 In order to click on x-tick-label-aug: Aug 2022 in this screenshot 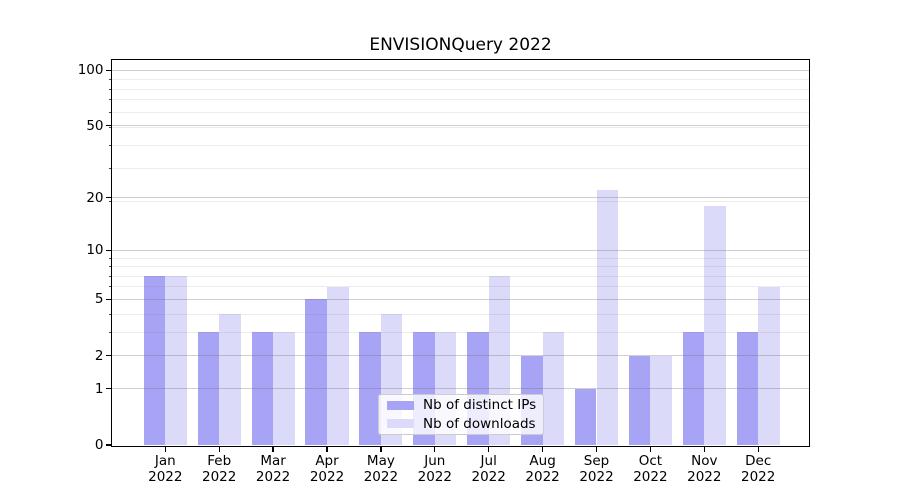, I will do `click(543, 469)`.